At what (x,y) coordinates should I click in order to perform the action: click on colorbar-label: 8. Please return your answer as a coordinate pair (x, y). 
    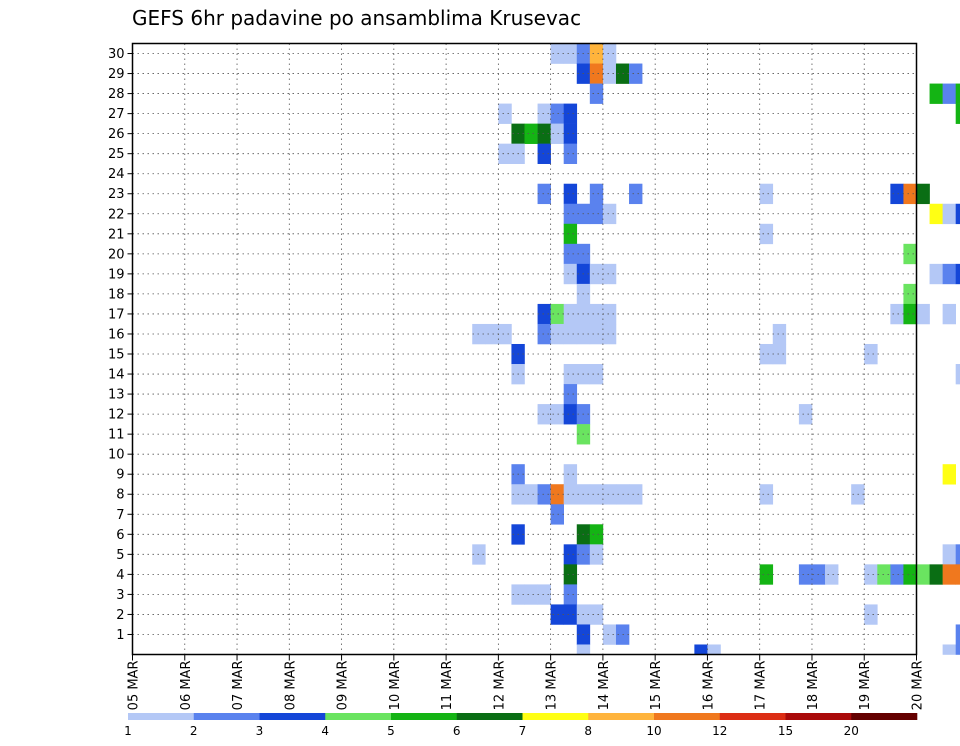
    Looking at the image, I should click on (588, 731).